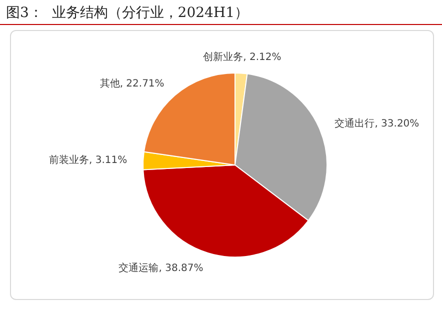  I want to click on slice-label: 交通运输, 38.87%, so click(161, 268).